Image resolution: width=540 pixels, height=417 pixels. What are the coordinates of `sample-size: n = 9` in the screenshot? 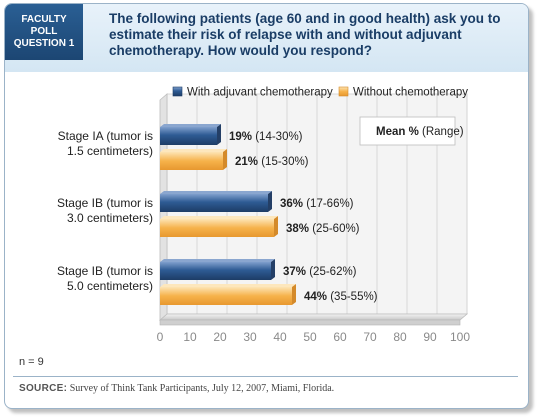 It's located at (31, 362).